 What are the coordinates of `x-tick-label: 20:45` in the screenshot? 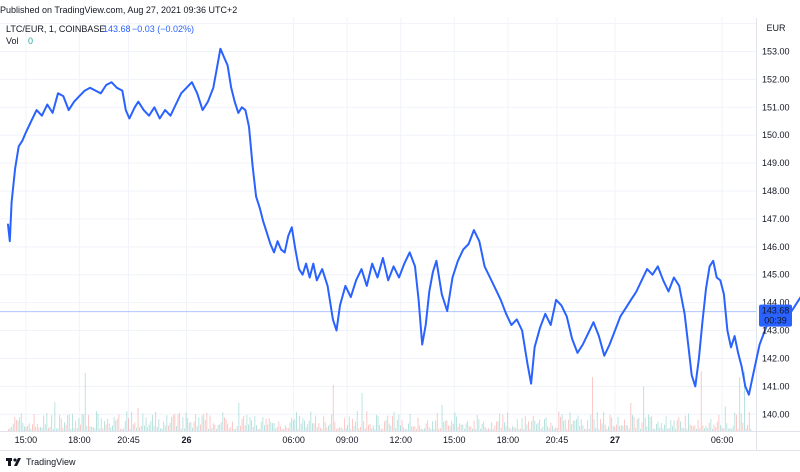 It's located at (557, 440).